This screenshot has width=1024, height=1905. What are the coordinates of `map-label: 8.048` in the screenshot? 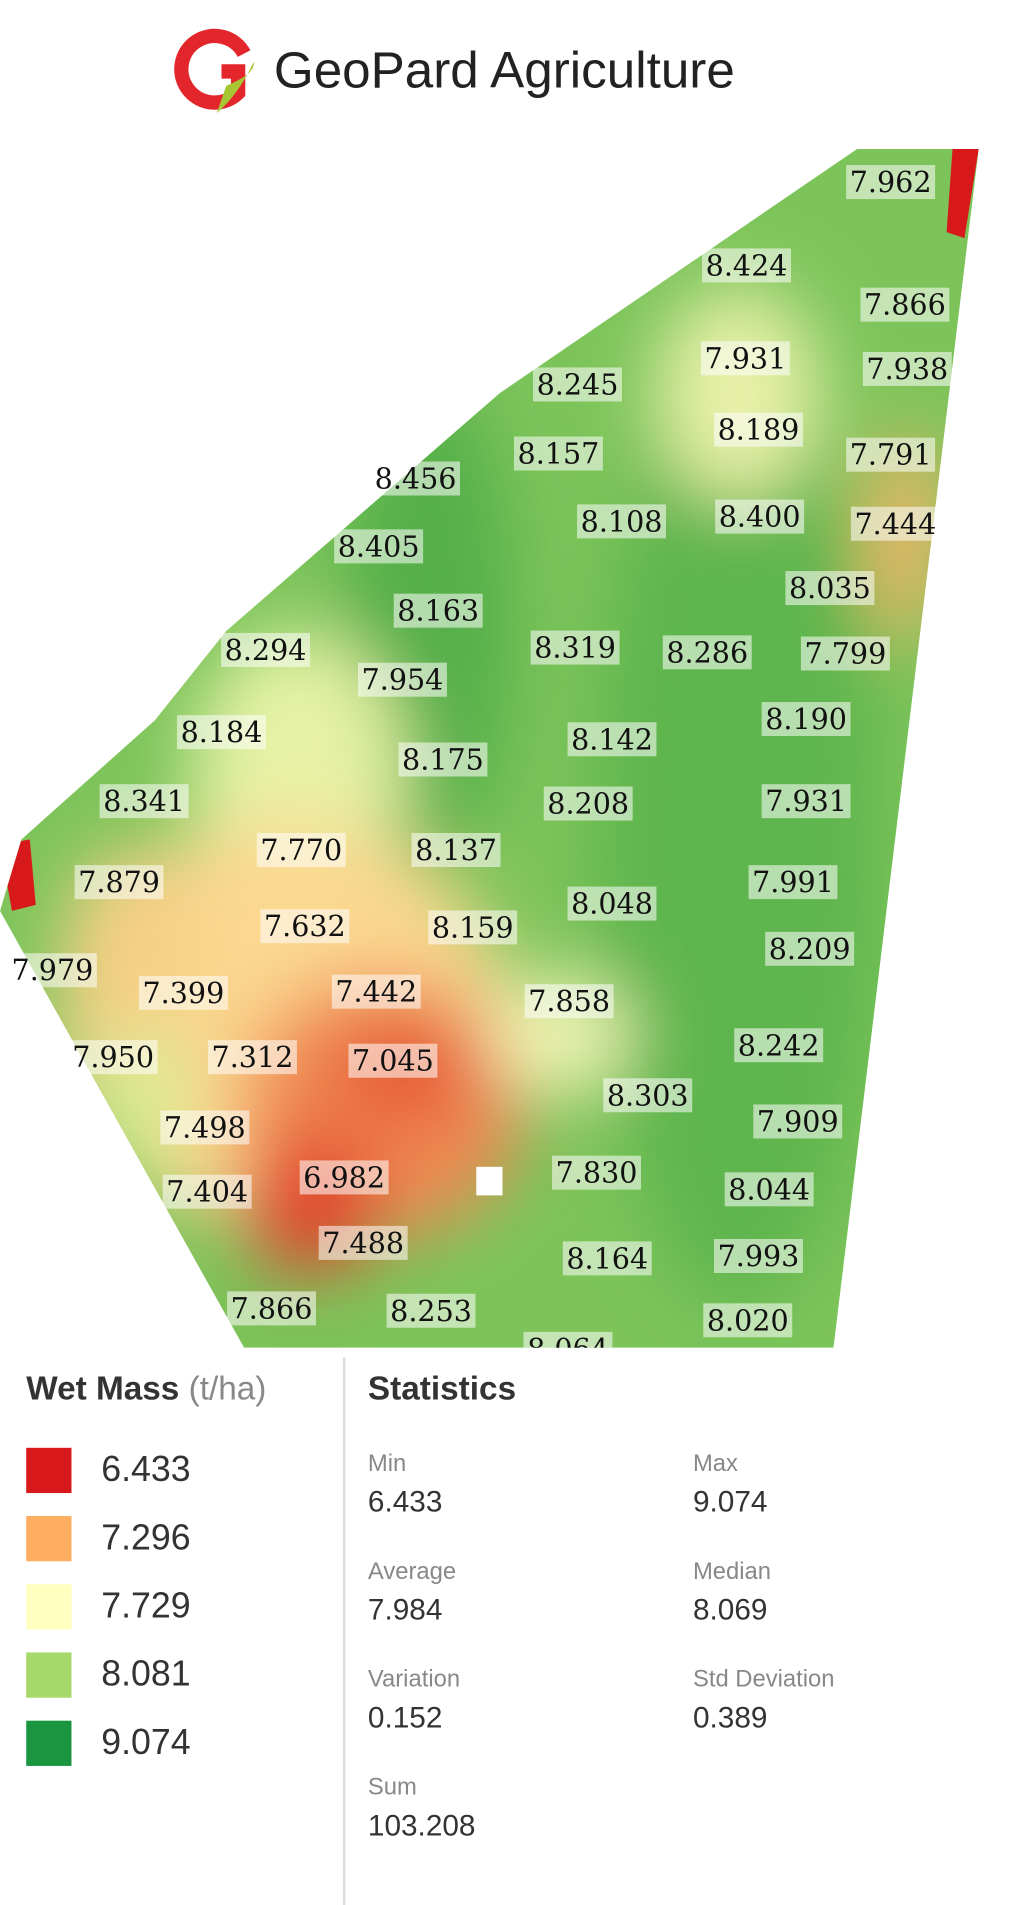 It's located at (612, 904).